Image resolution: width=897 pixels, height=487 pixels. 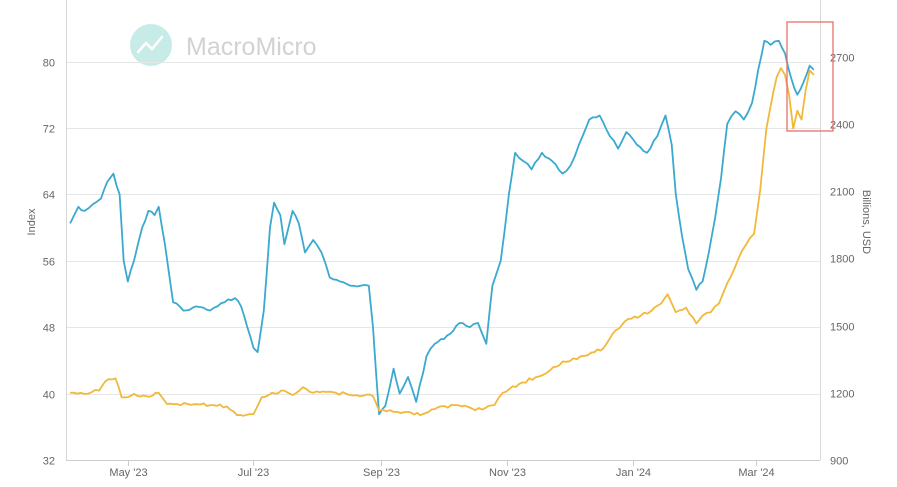 What do you see at coordinates (49, 329) in the screenshot?
I see `left-tick-label: 48` at bounding box center [49, 329].